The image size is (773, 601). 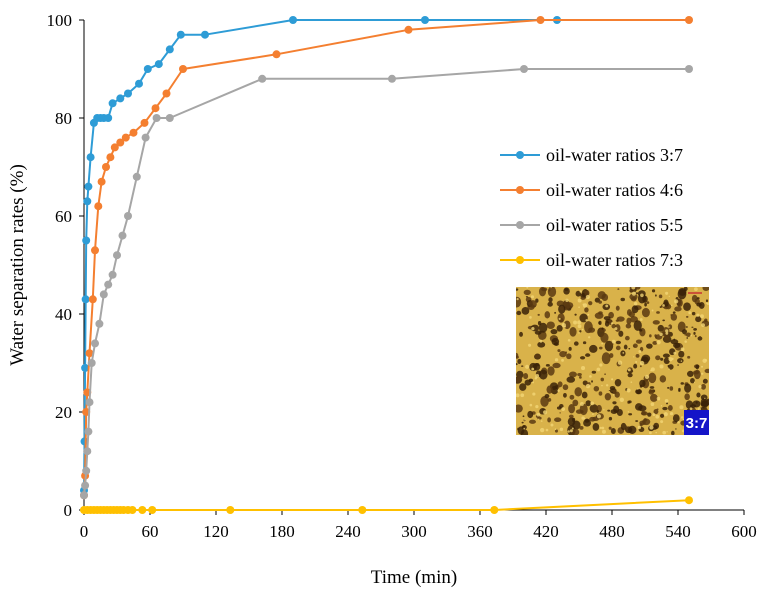 I want to click on x-tick-label: 360, so click(x=480, y=531).